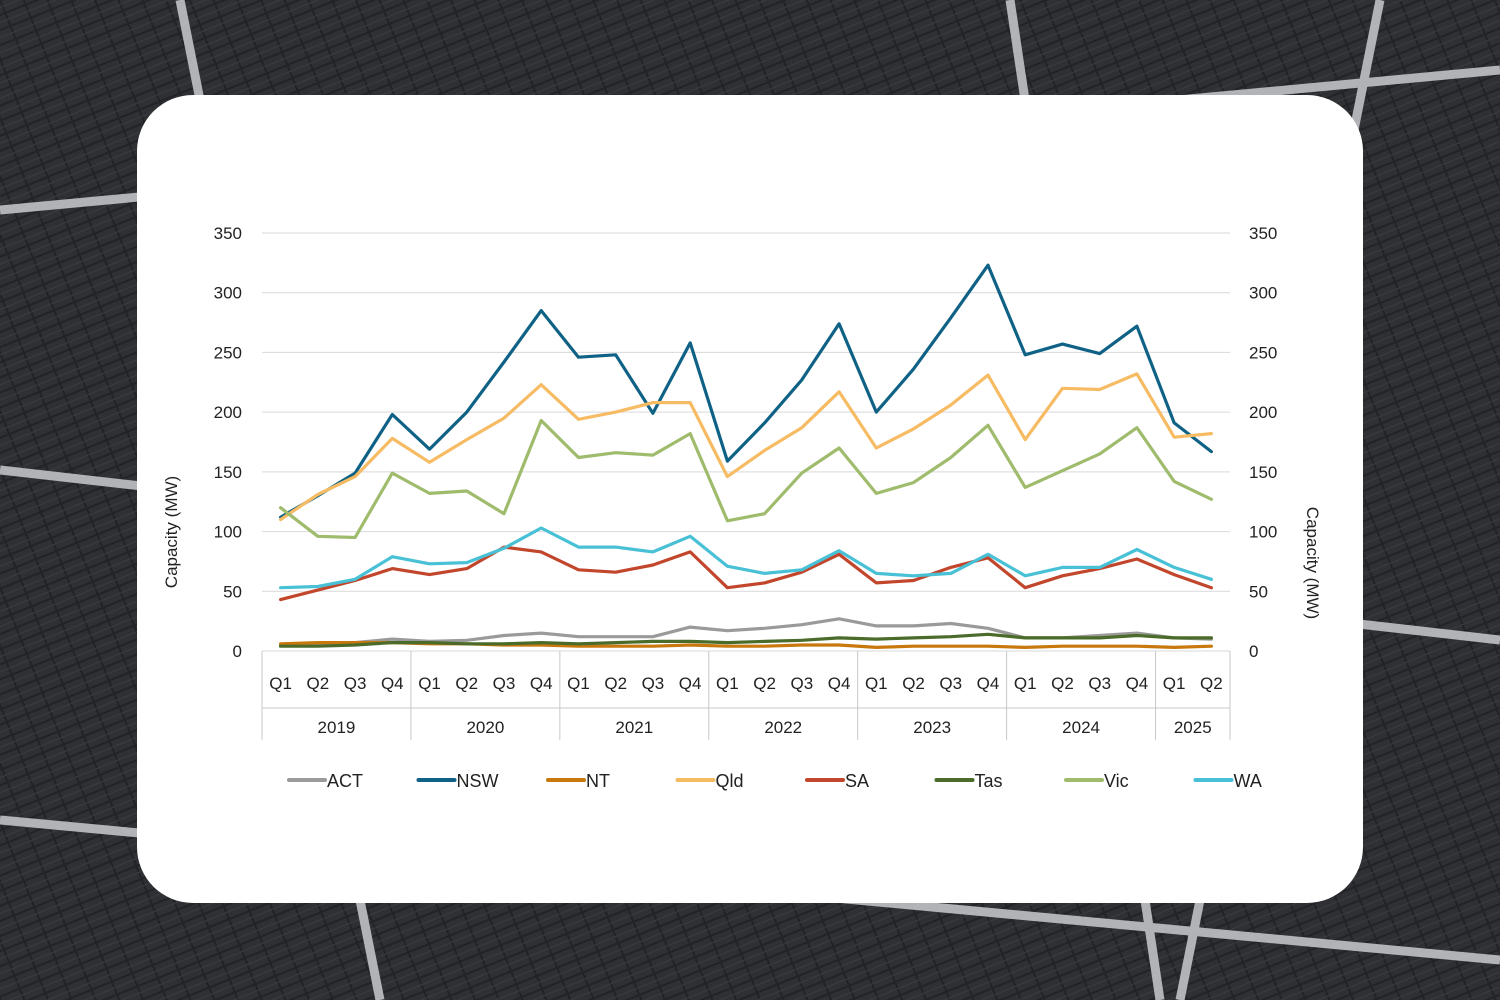 This screenshot has width=1500, height=1000. Describe the element at coordinates (1263, 293) in the screenshot. I see `y-tick-label-right: 300` at that location.